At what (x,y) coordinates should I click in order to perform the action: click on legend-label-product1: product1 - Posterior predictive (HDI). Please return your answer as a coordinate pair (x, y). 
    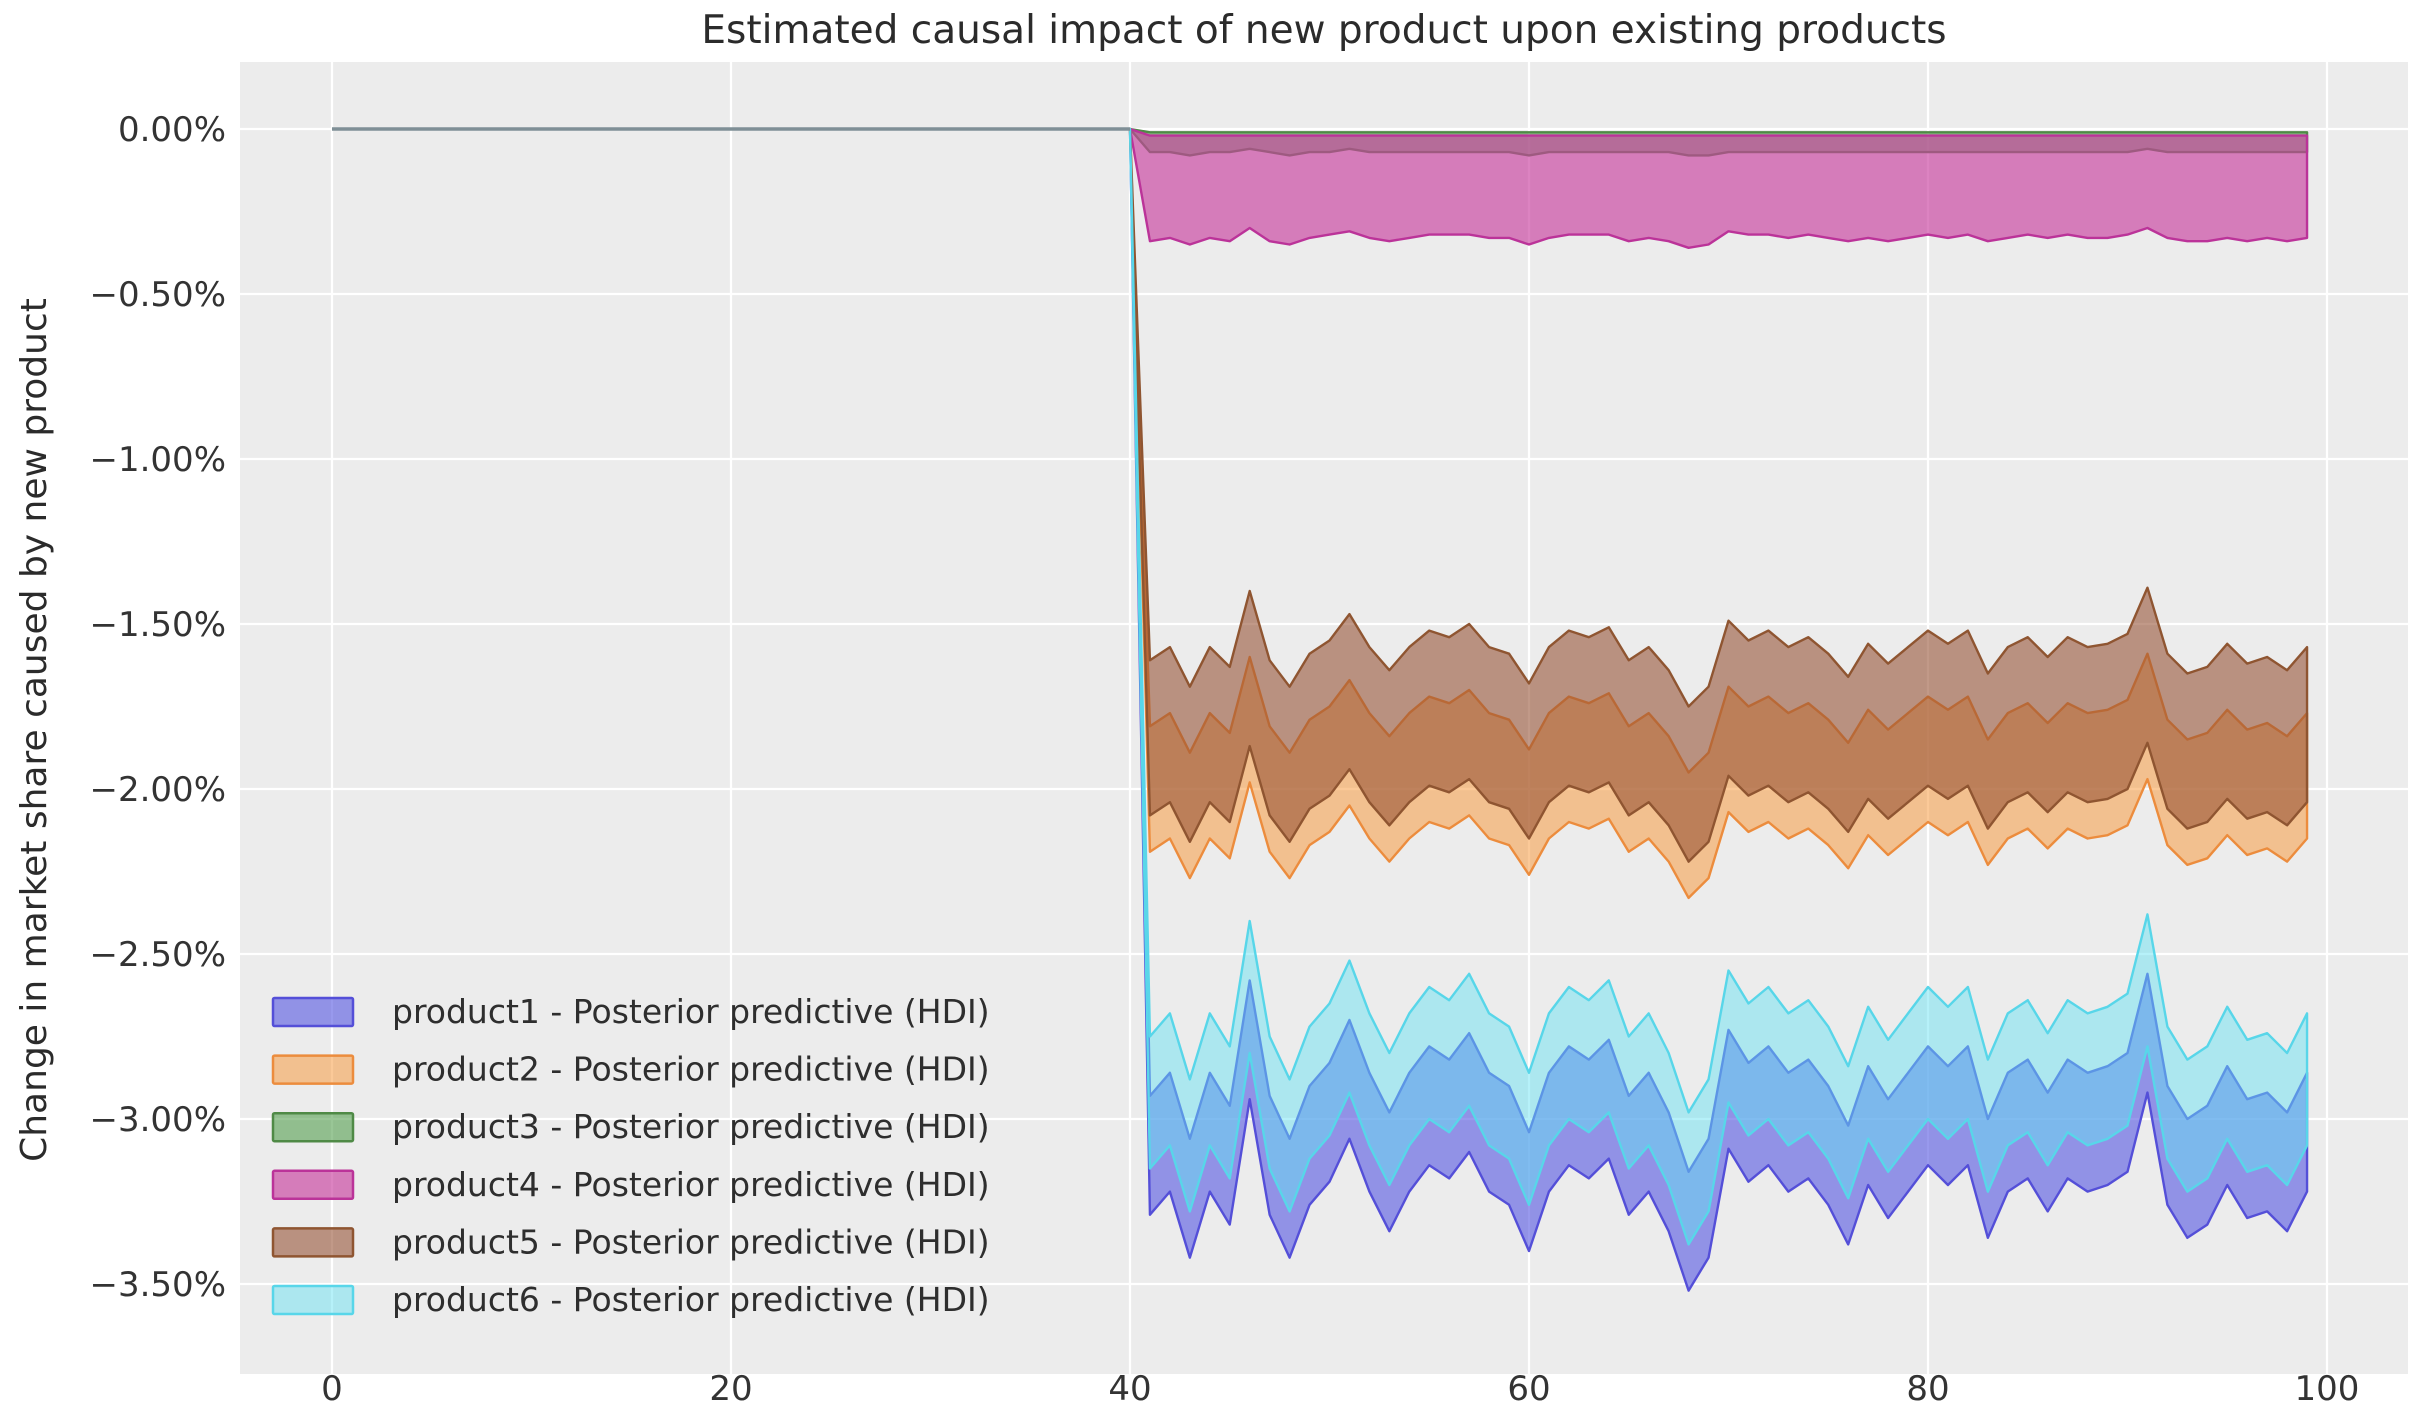
    Looking at the image, I should click on (691, 1011).